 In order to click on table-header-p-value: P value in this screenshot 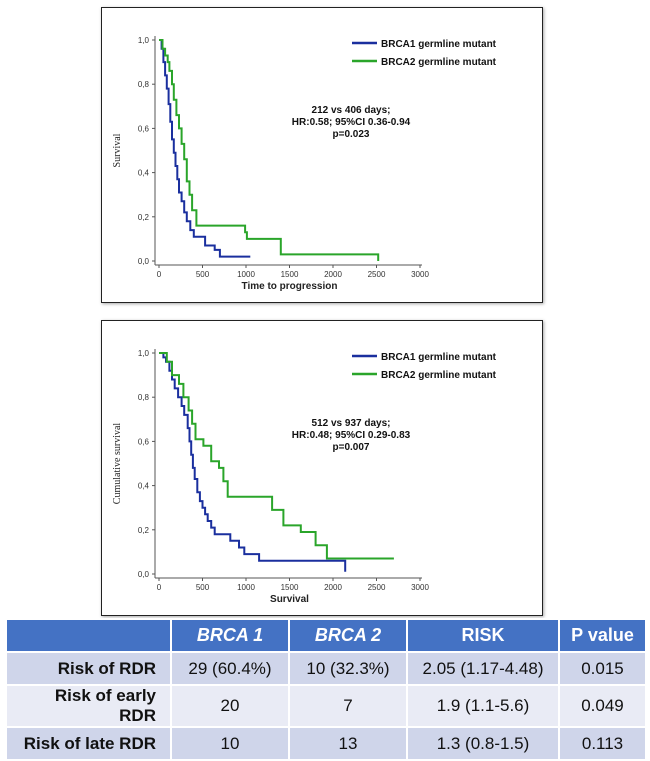, I will do `click(602, 635)`.